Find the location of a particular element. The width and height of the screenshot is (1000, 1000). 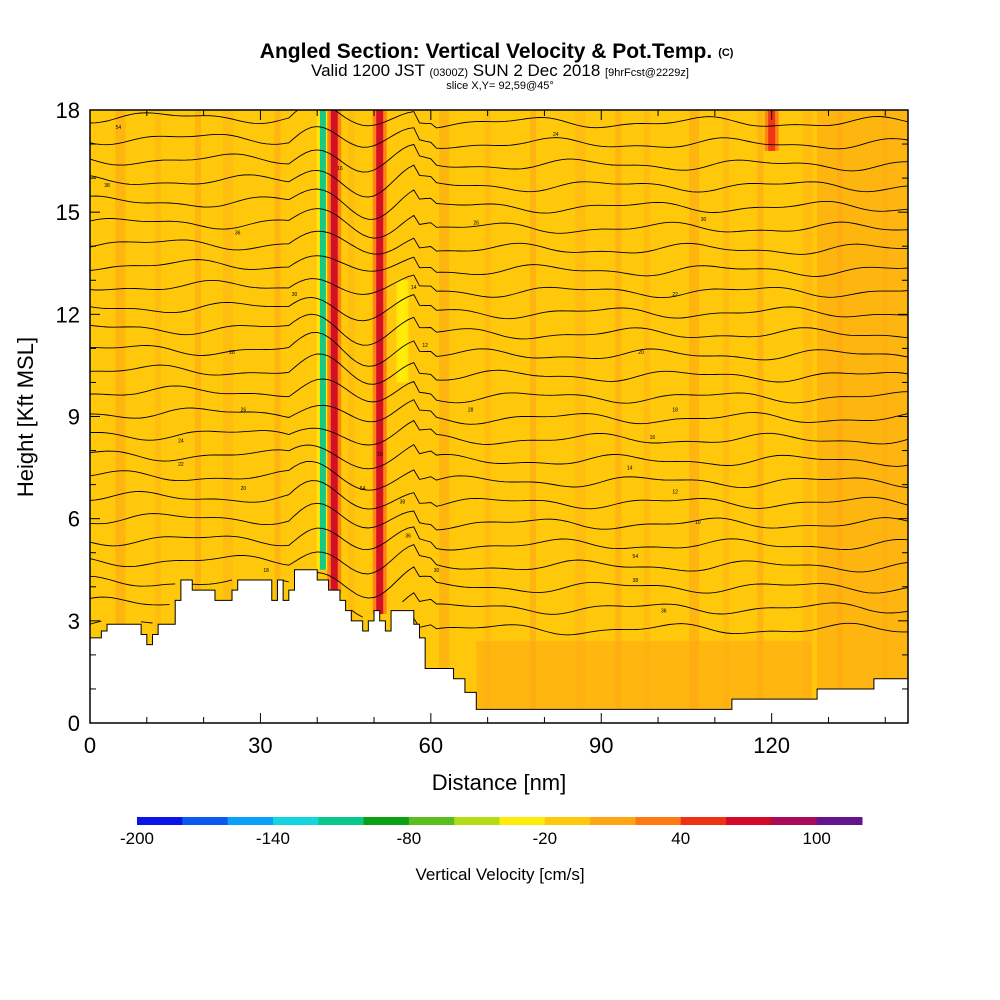

y-tick-label: 6 is located at coordinates (74, 519).